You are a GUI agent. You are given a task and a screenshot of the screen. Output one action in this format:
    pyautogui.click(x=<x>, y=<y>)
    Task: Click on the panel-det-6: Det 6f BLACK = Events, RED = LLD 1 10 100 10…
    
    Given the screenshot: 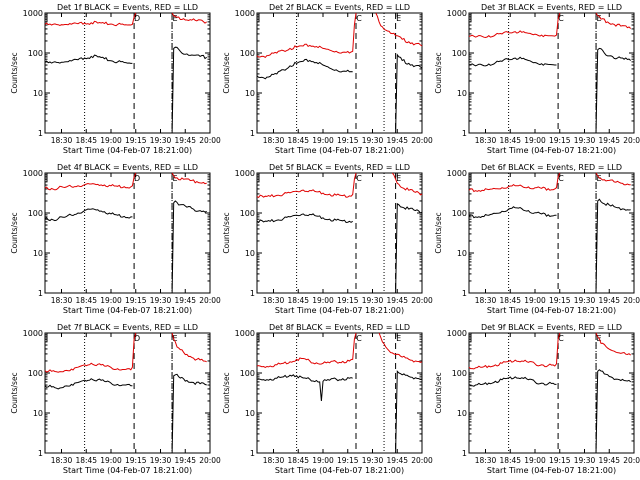 What is the action you would take?
    pyautogui.click(x=537, y=239)
    